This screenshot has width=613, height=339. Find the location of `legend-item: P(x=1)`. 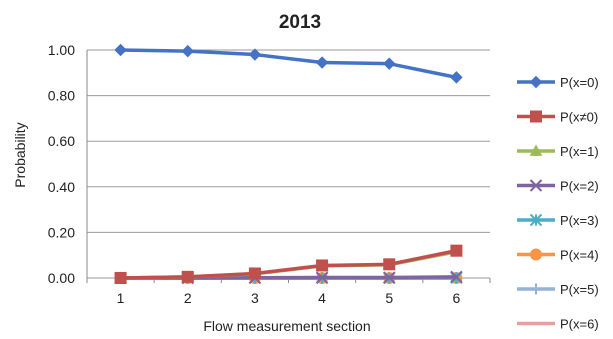

legend-item: P(x=1) is located at coordinates (558, 151).